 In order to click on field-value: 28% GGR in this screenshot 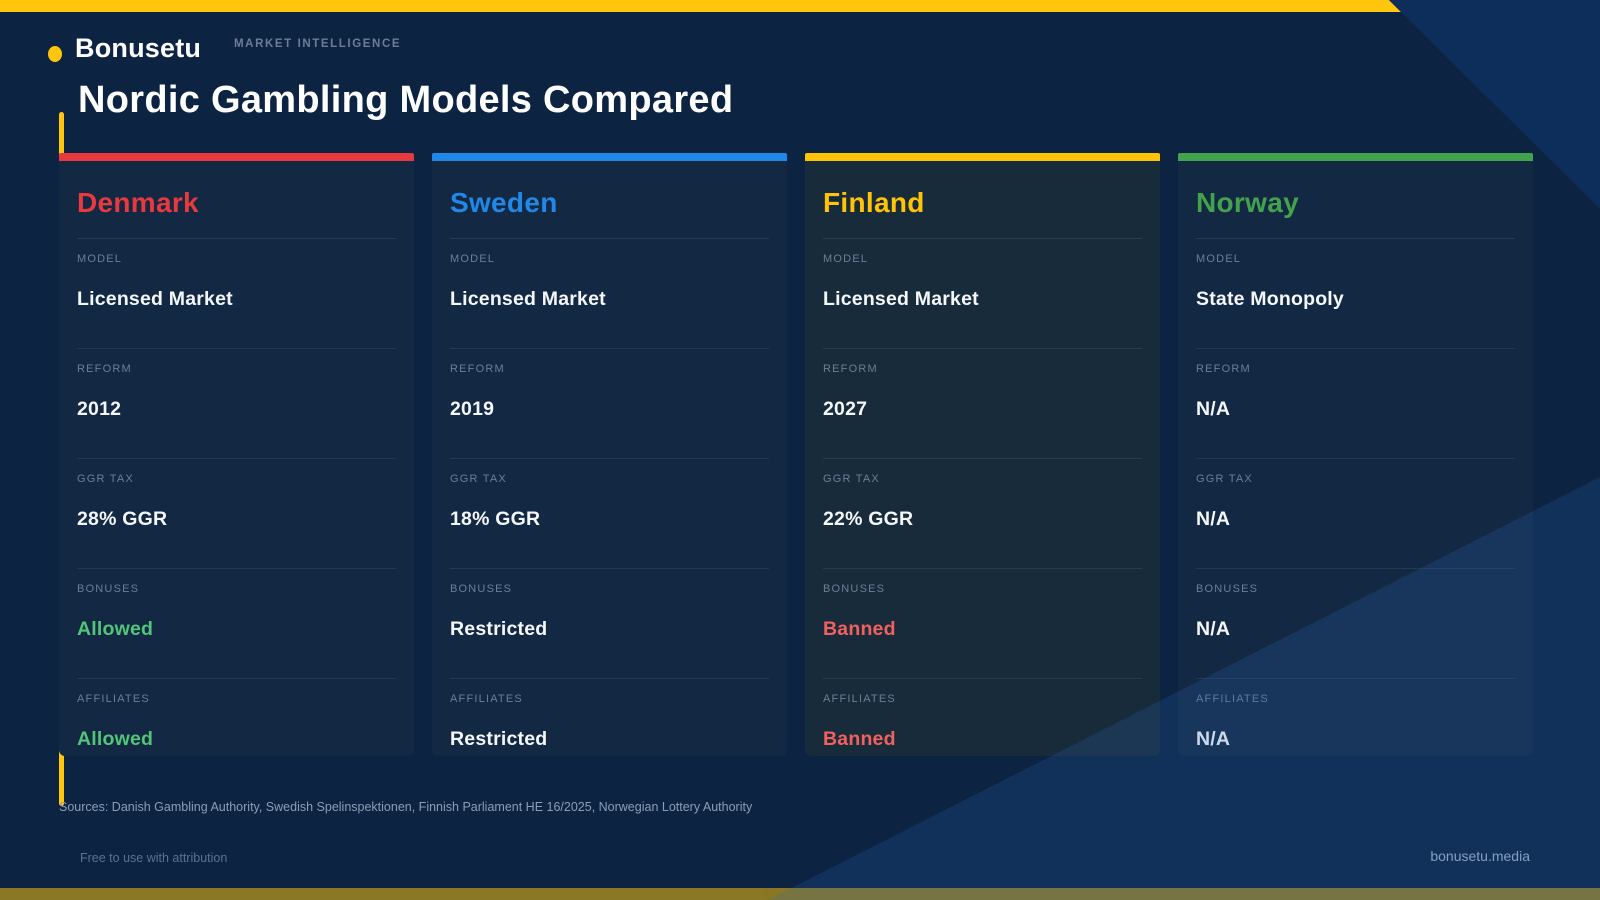, I will do `click(122, 519)`.